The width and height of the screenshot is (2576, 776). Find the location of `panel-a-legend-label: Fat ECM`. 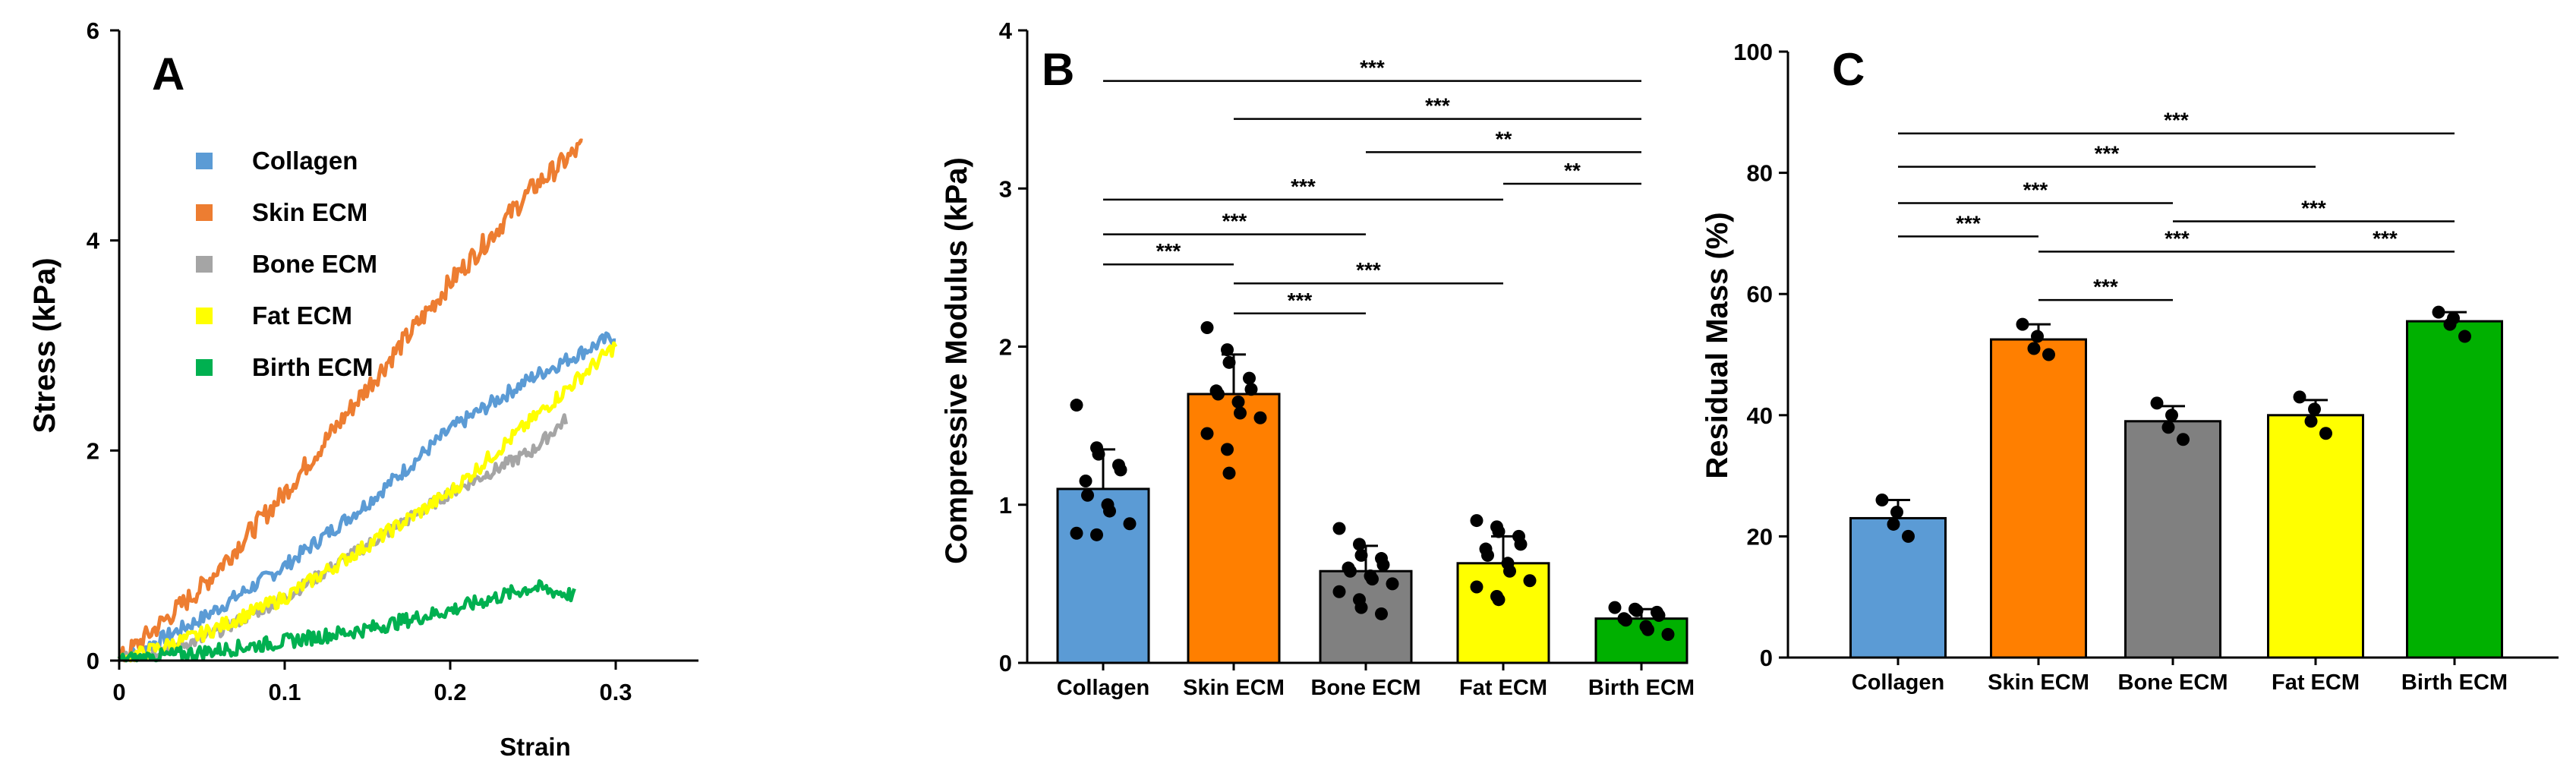

panel-a-legend-label: Fat ECM is located at coordinates (302, 315).